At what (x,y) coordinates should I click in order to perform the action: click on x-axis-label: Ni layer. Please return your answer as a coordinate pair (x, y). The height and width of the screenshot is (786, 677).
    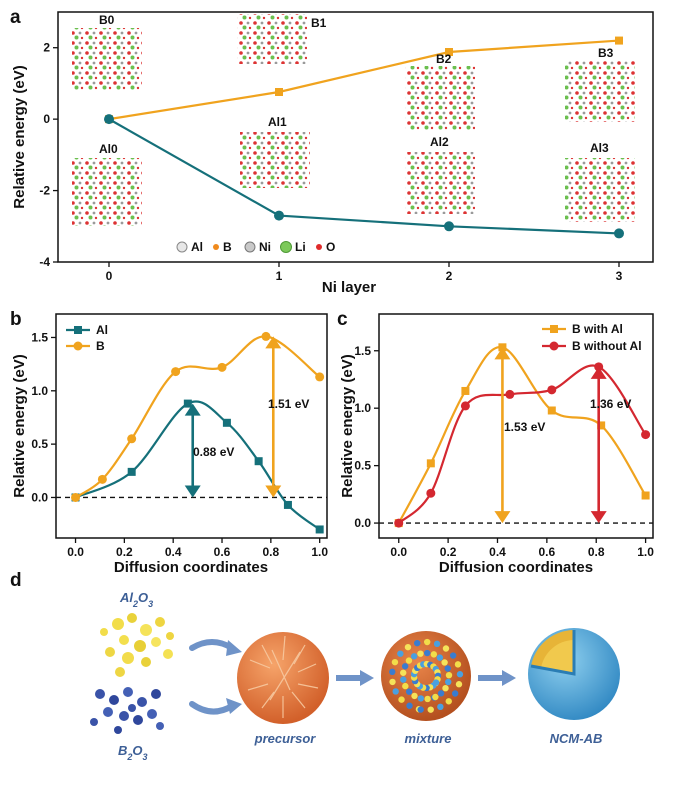
    Looking at the image, I should click on (349, 287).